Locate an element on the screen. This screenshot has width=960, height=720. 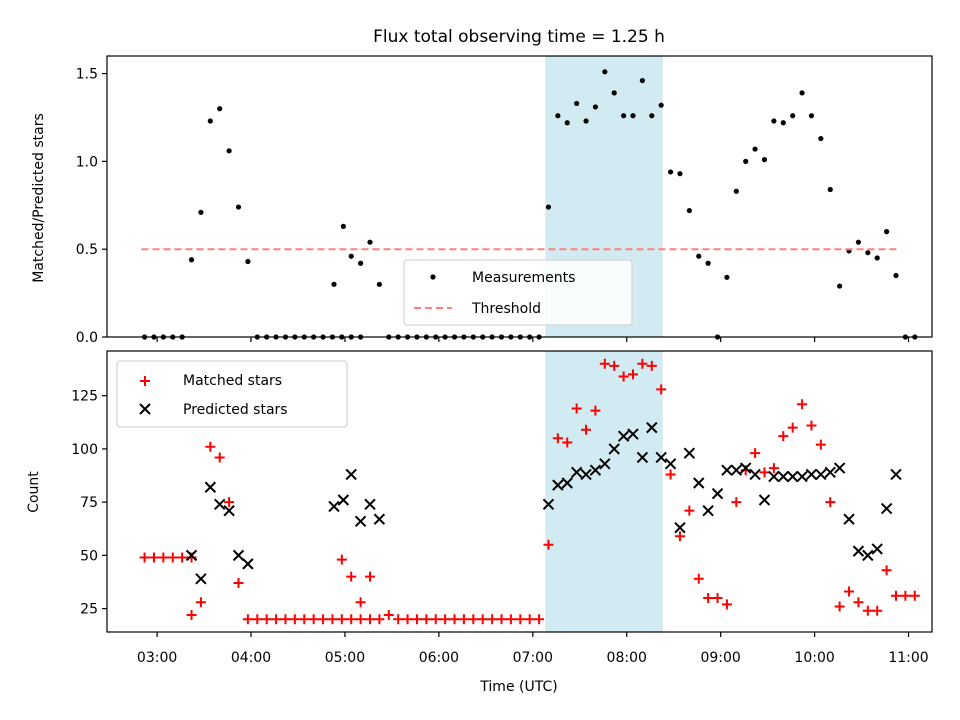
x-tick-label: 05:00 is located at coordinates (345, 658).